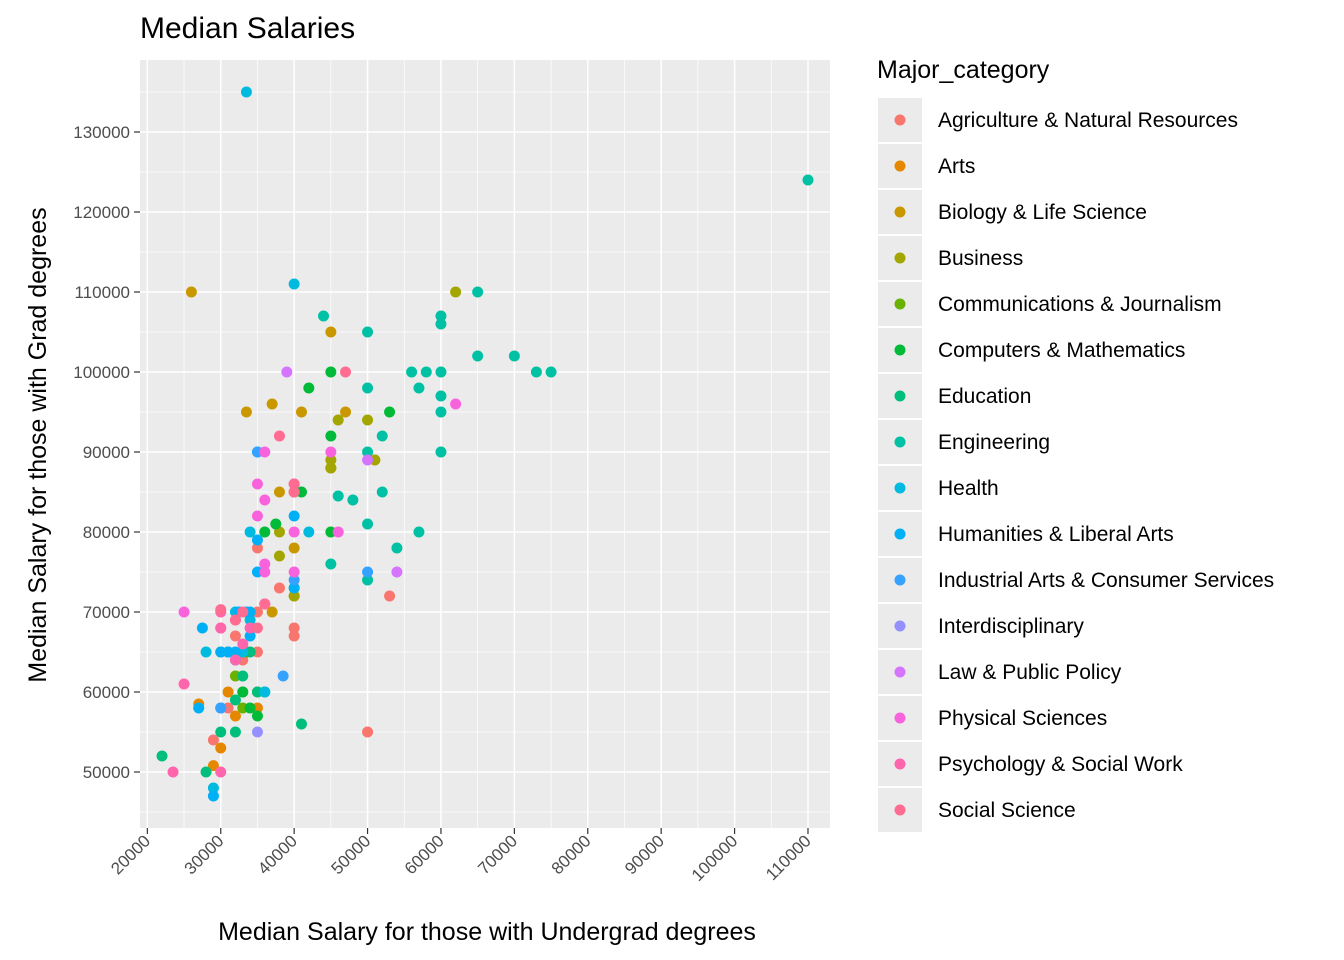  I want to click on x-tick-label: 70000, so click(497, 854).